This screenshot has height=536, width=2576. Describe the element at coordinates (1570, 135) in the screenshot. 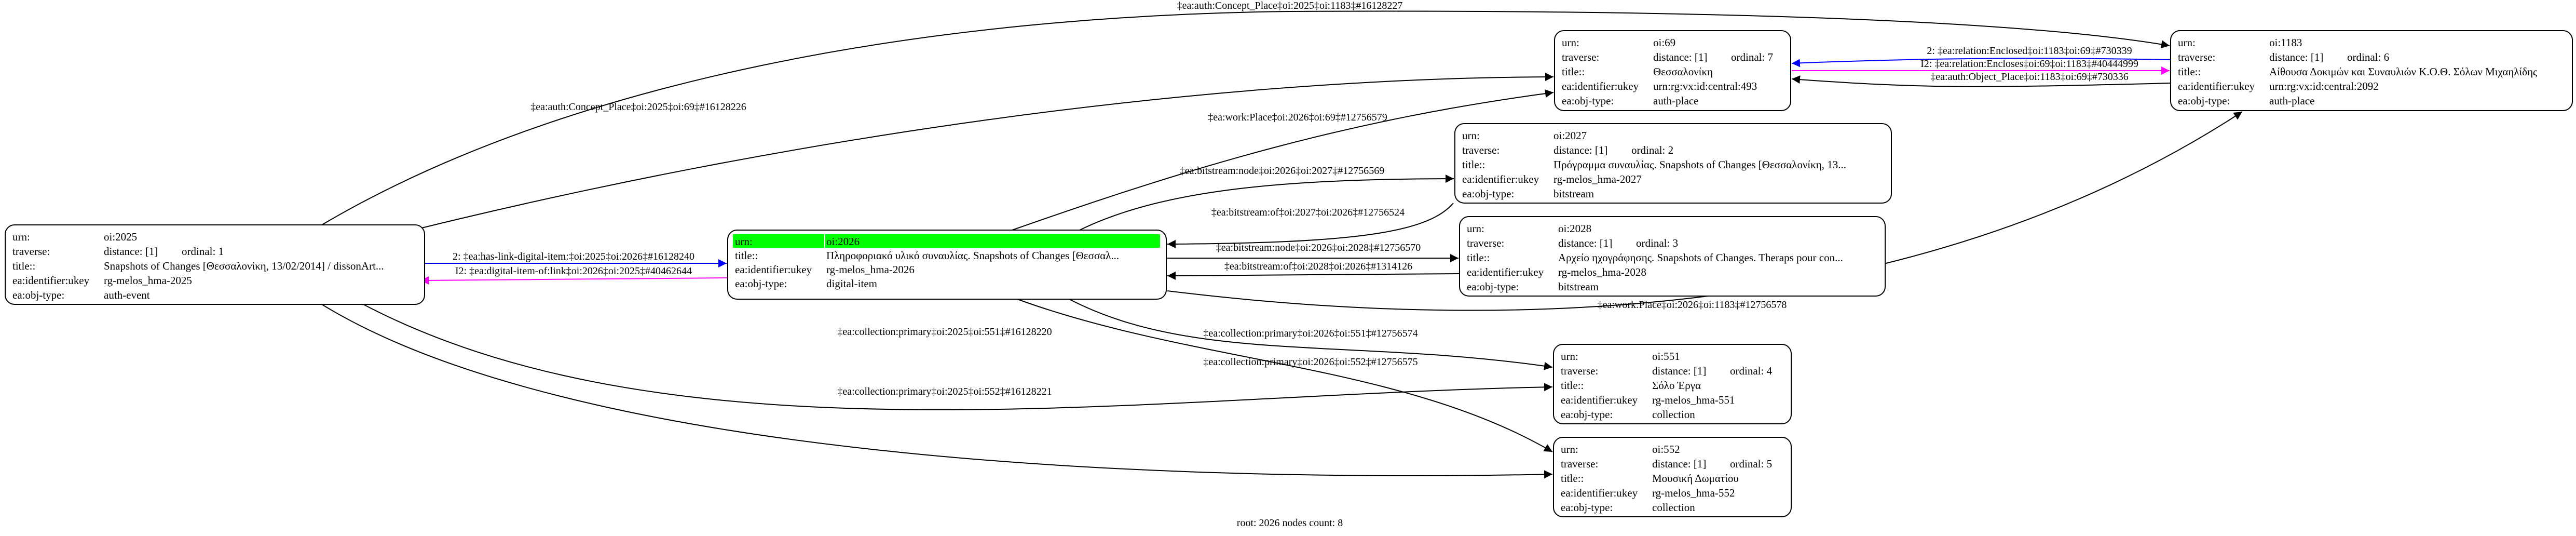

I see `row-value-urn: oi:2027` at that location.